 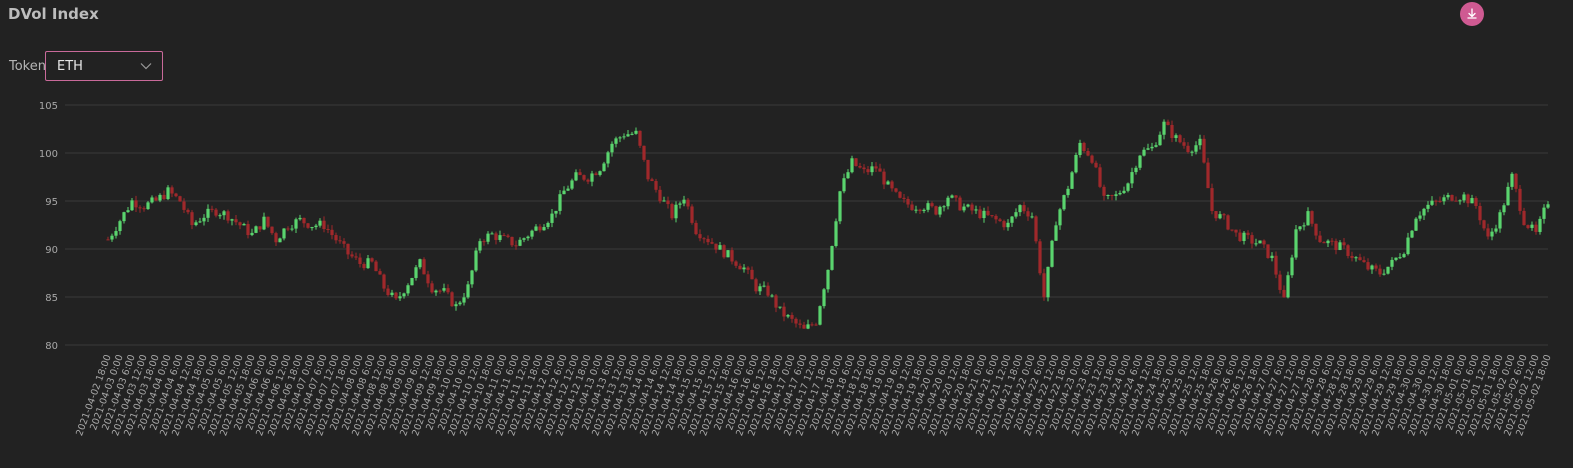 I want to click on y-tick-label: 80, so click(x=51, y=346).